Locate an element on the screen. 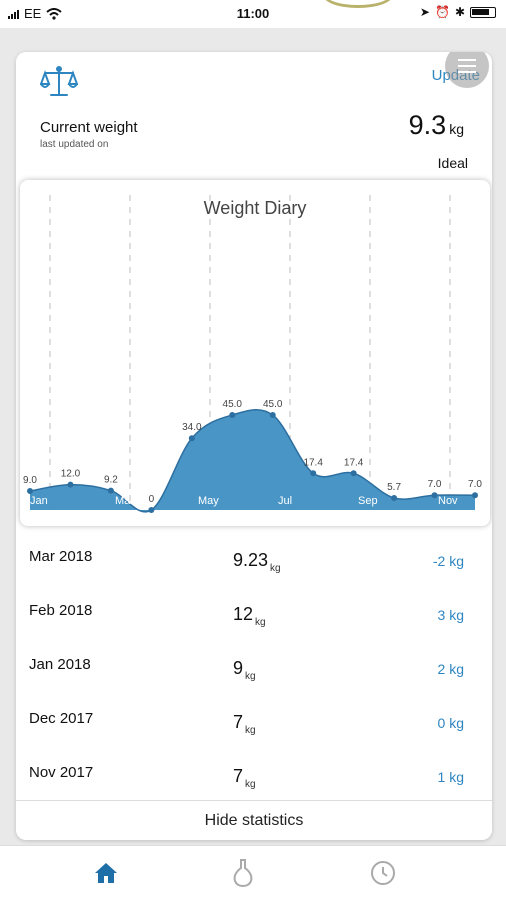 The height and width of the screenshot is (900, 506). history-date: Feb 2018 is located at coordinates (61, 610).